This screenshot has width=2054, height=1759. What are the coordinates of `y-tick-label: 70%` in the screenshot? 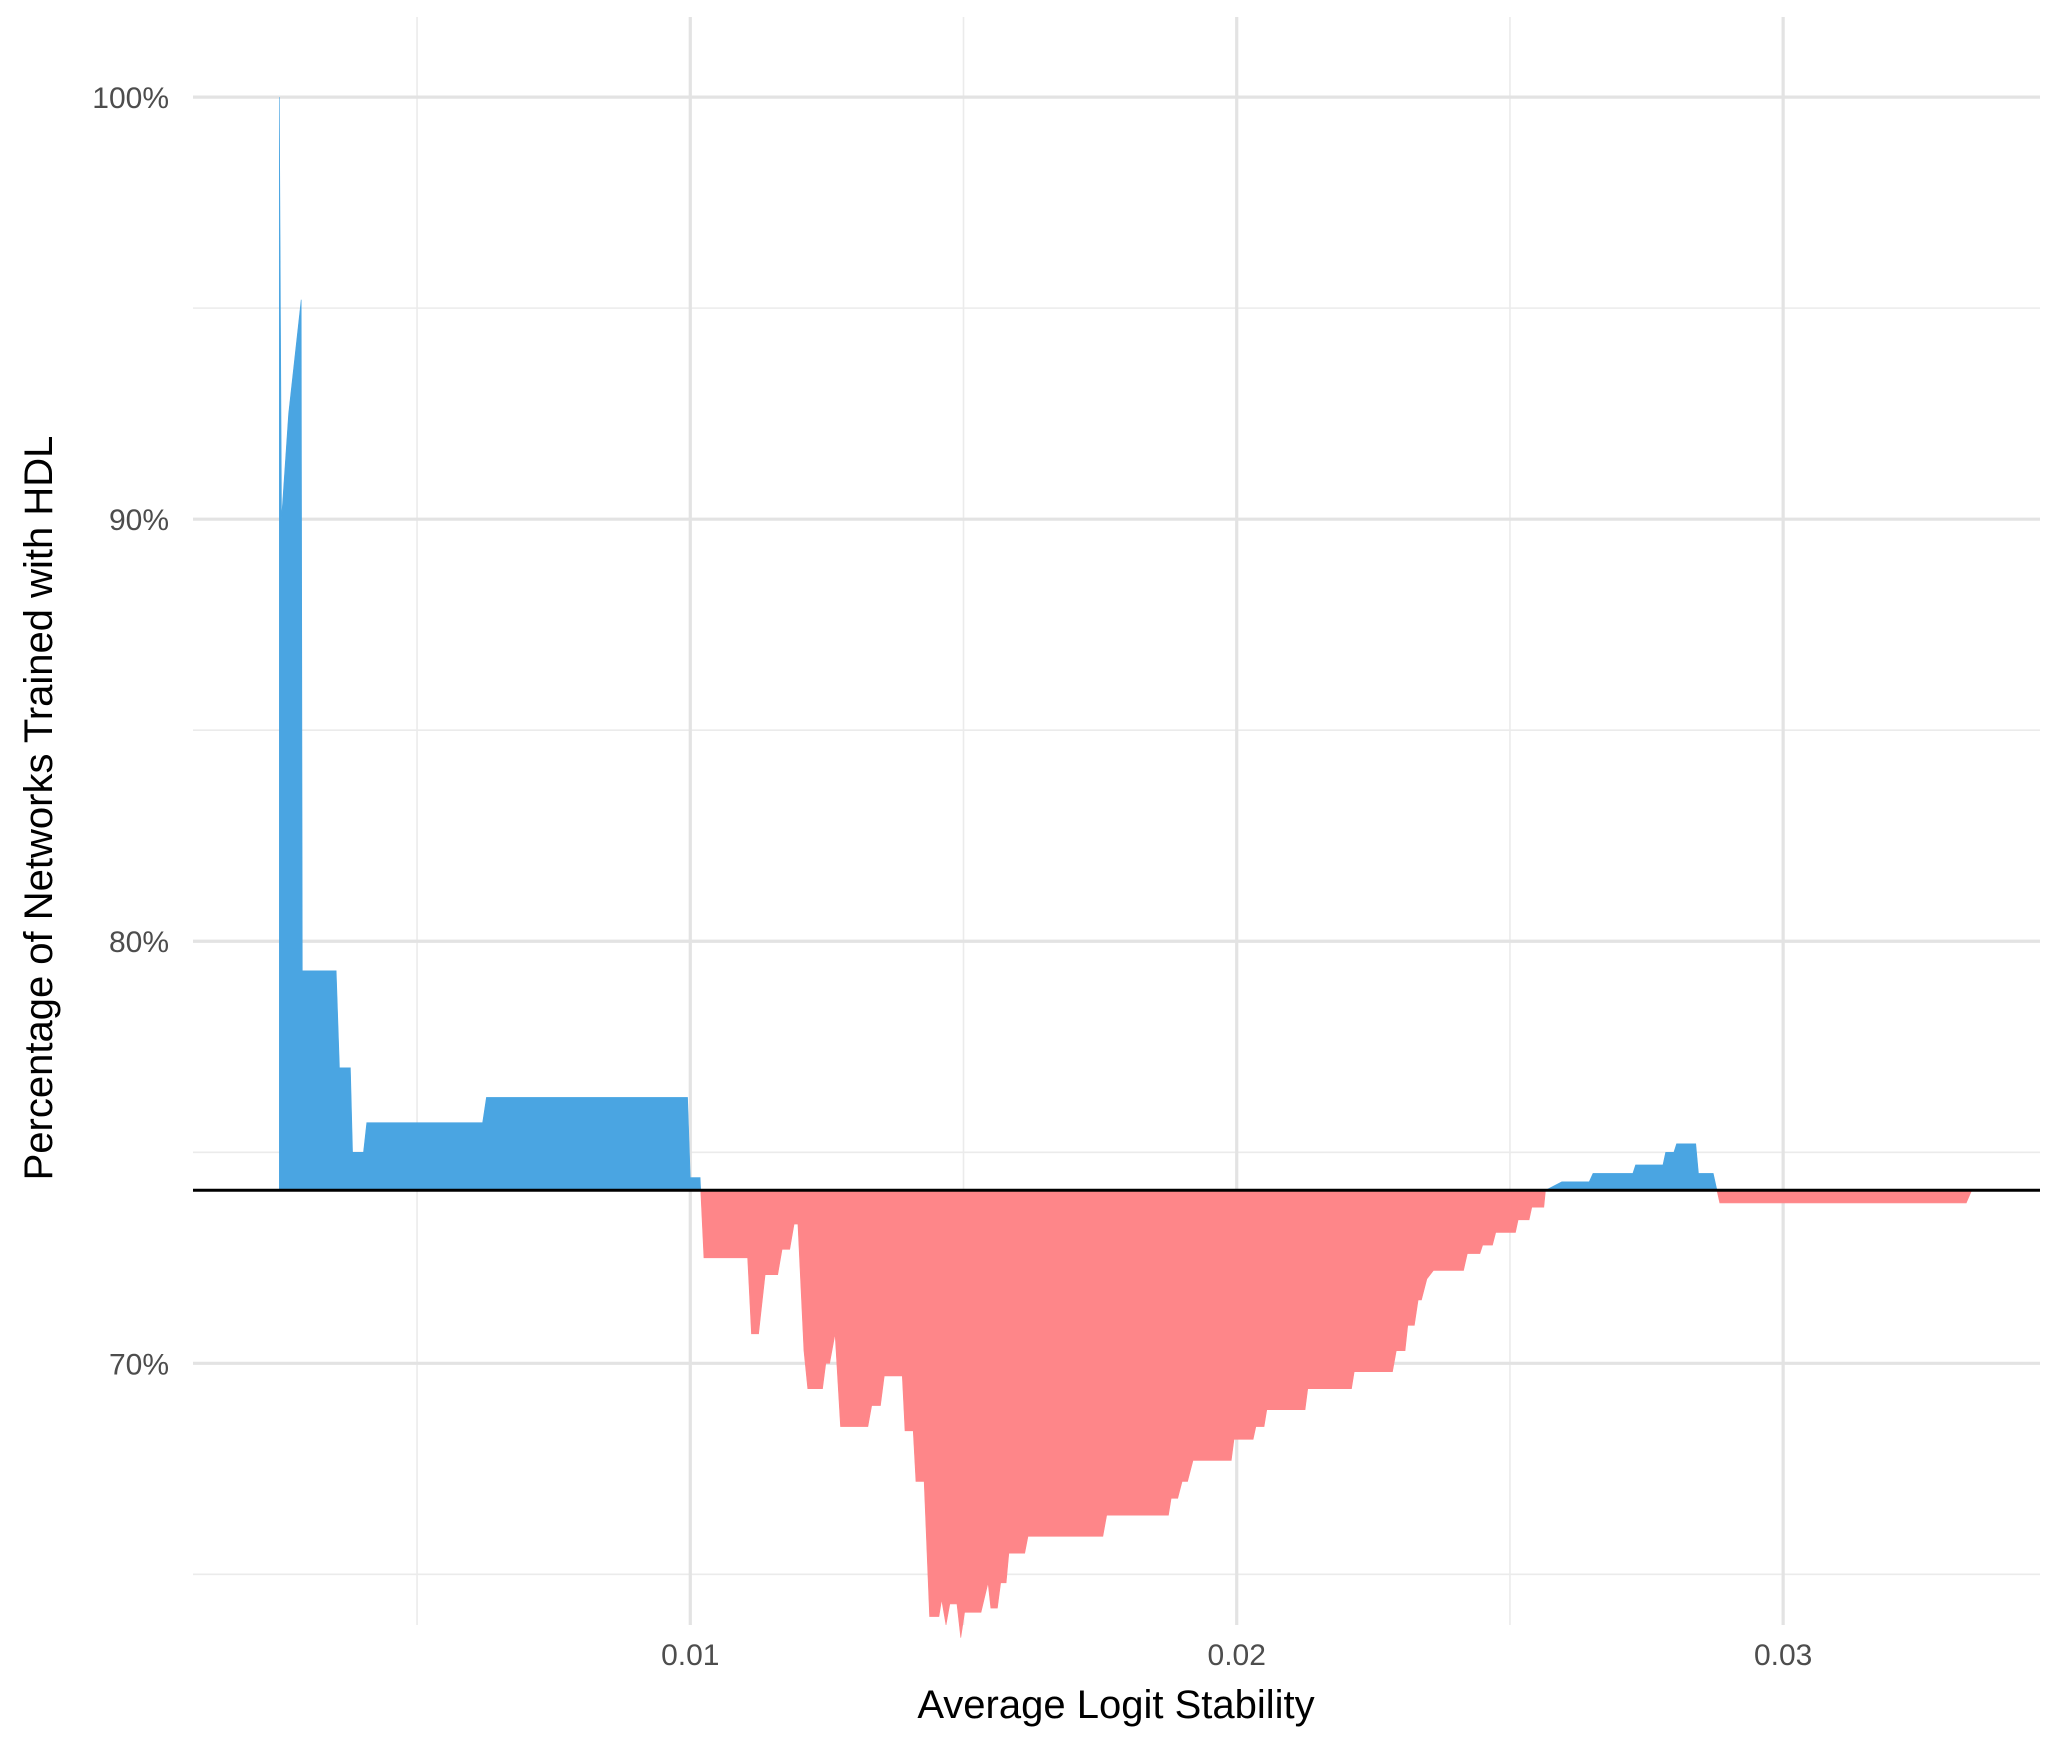 It's located at (139, 1364).